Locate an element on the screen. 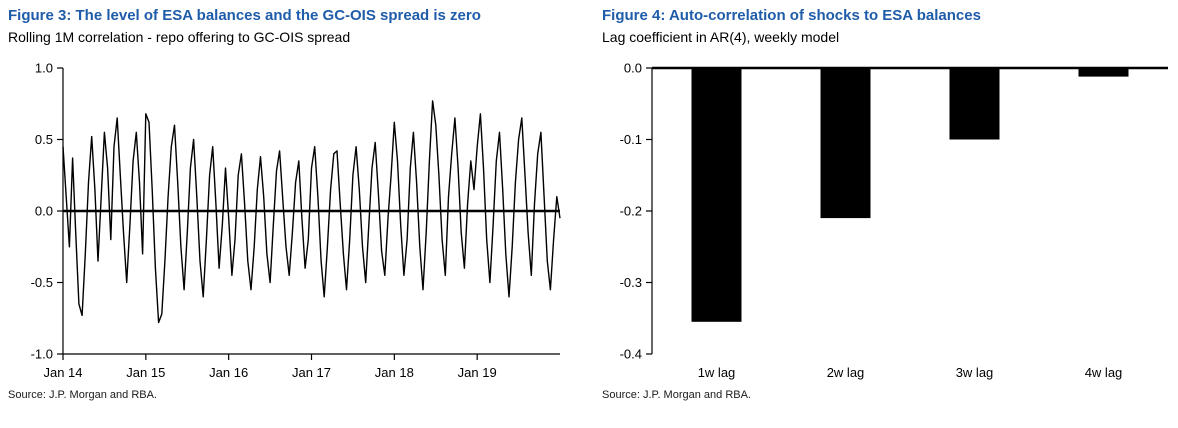 The image size is (1178, 428). svg-text: -0.5 is located at coordinates (42, 282).